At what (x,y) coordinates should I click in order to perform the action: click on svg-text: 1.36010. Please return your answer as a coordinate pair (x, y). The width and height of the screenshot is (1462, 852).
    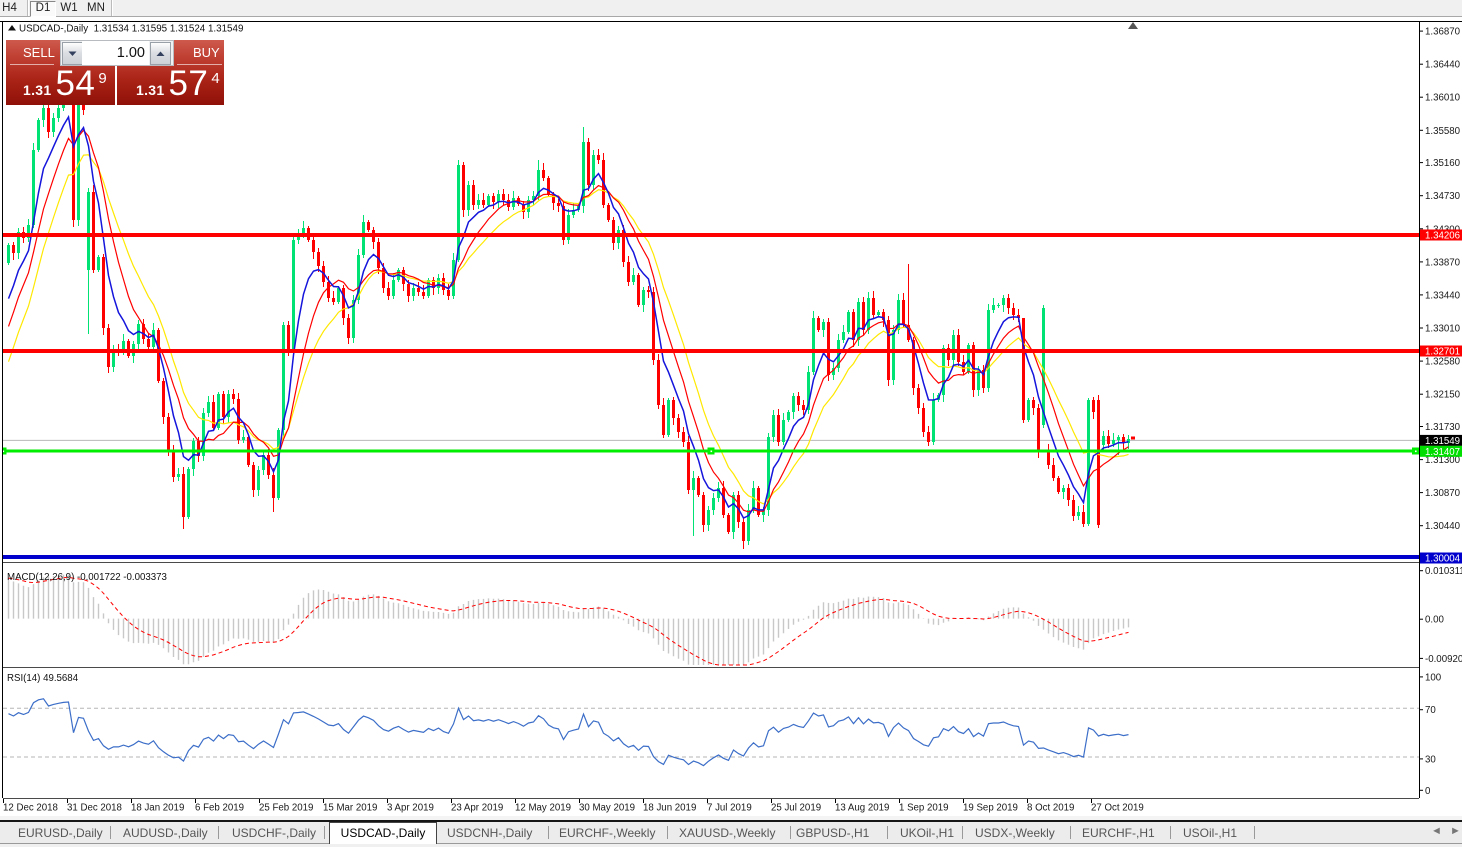
    Looking at the image, I should click on (1443, 98).